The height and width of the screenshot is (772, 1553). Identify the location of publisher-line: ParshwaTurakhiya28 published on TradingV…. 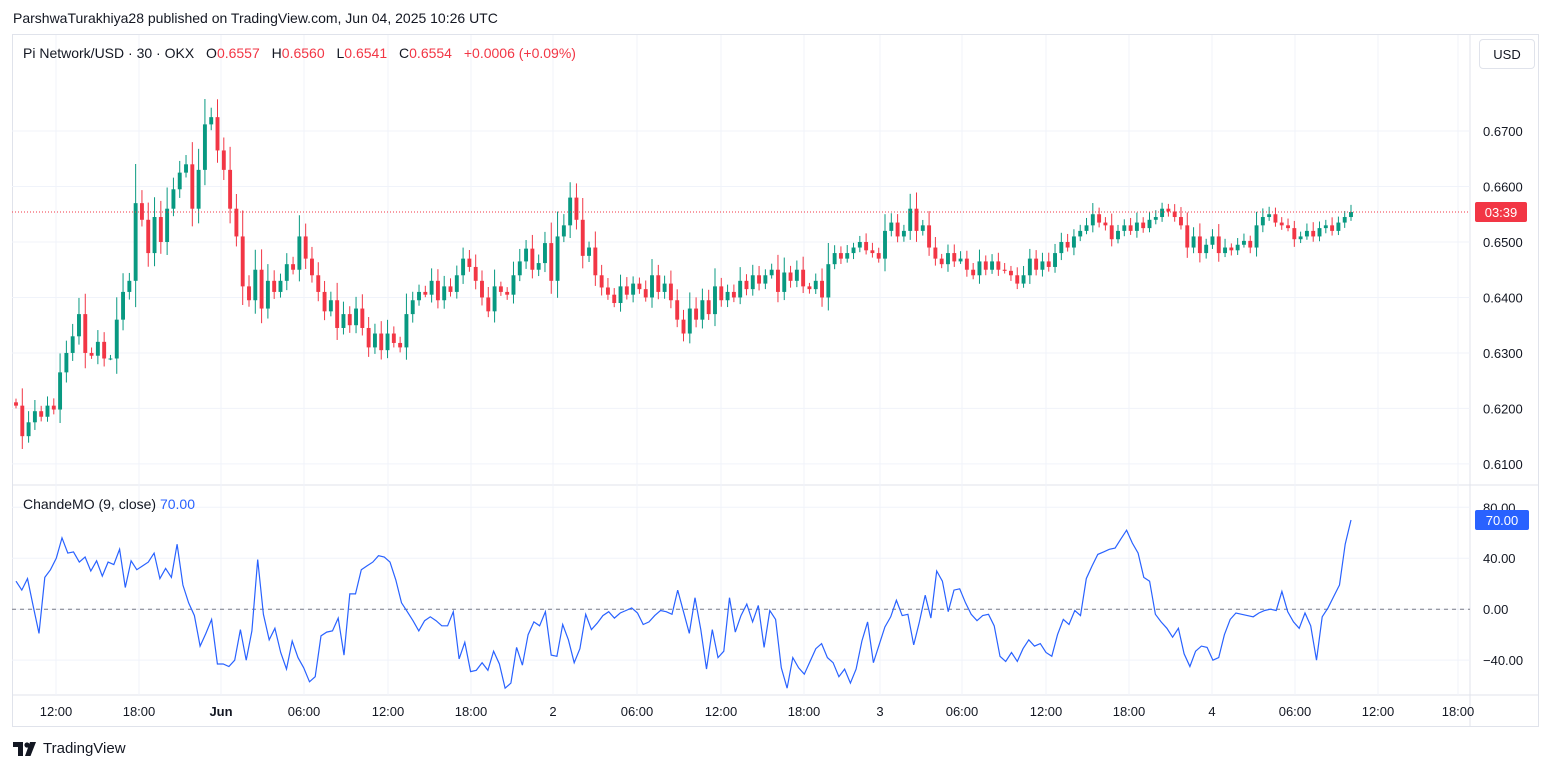
(255, 18).